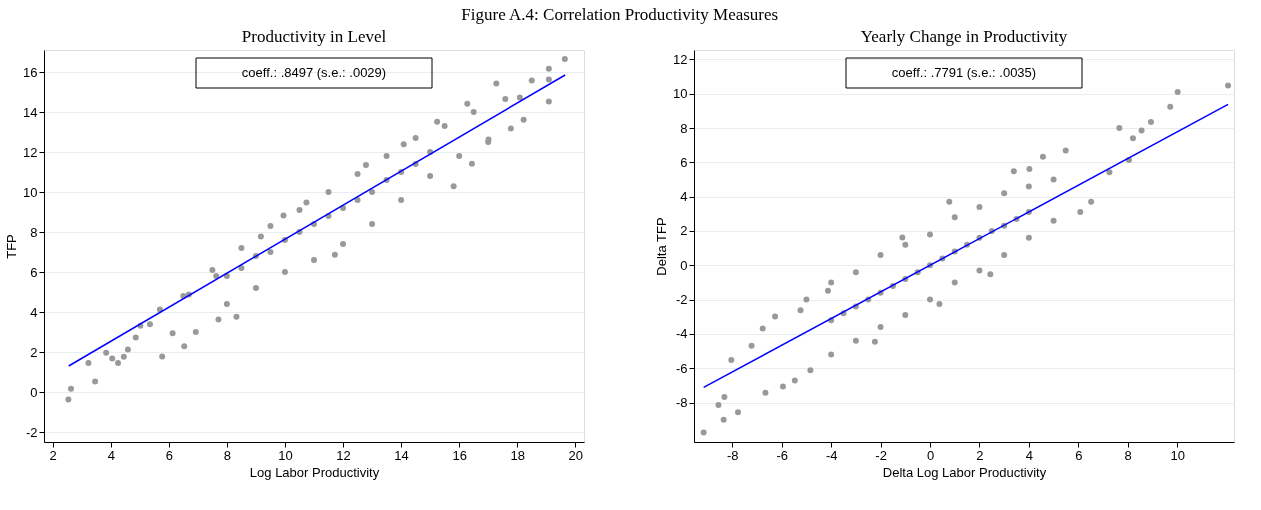 The width and height of the screenshot is (1261, 510). Describe the element at coordinates (401, 455) in the screenshot. I see `x-tick-label: 14` at that location.